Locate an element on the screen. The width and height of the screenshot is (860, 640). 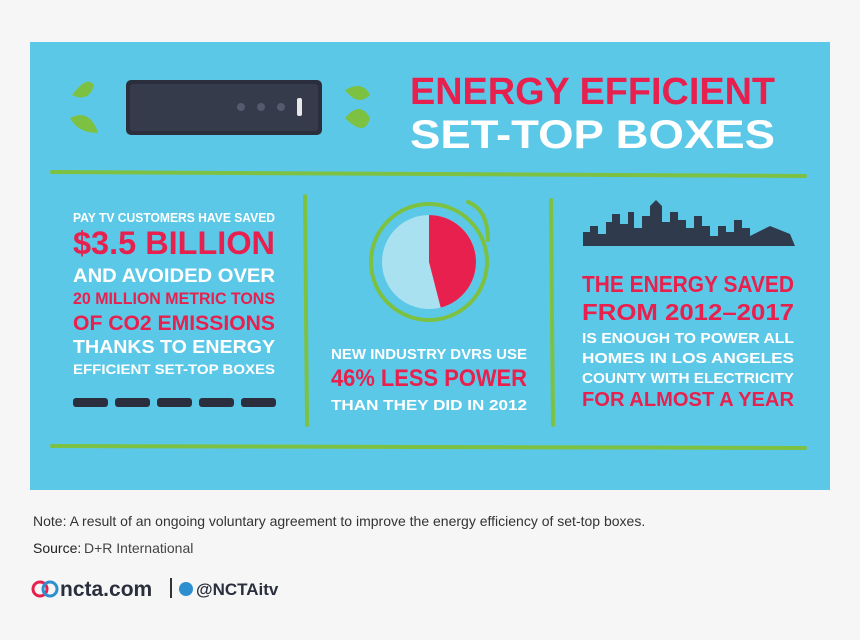
title: ENERGY EFFICIENT is located at coordinates (592, 92).